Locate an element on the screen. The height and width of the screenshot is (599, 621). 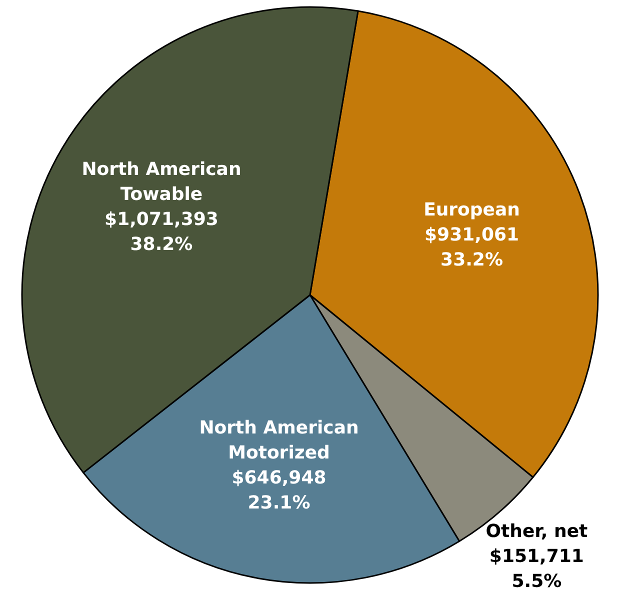
data-label: $1,071,393 38.2% is located at coordinates (161, 231).